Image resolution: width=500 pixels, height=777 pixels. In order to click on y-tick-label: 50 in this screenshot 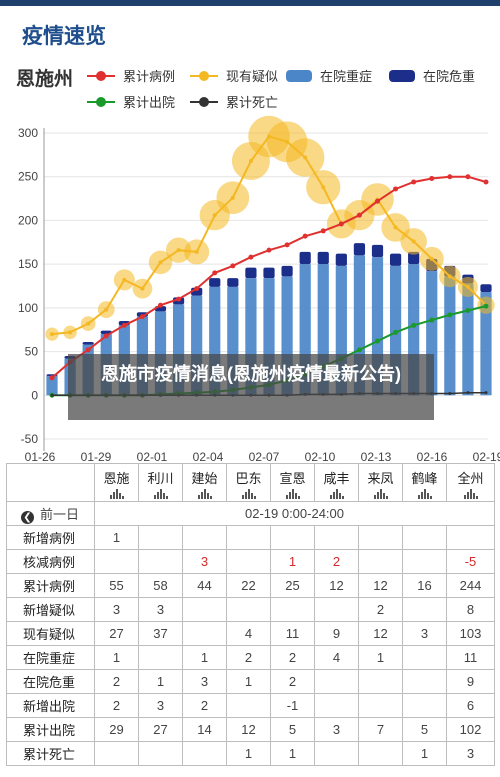, I will do `click(32, 352)`.